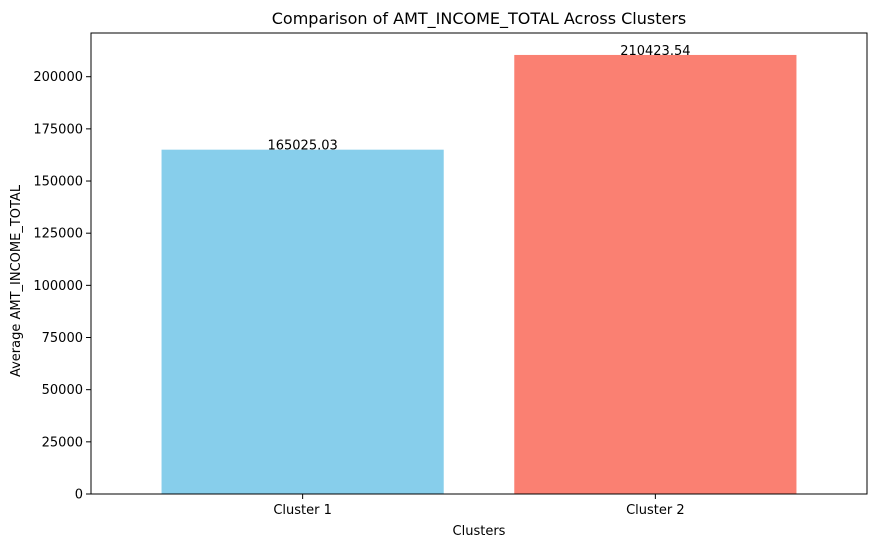 This screenshot has height=547, width=876. Describe the element at coordinates (58, 234) in the screenshot. I see `y-tick-label: 125000` at that location.